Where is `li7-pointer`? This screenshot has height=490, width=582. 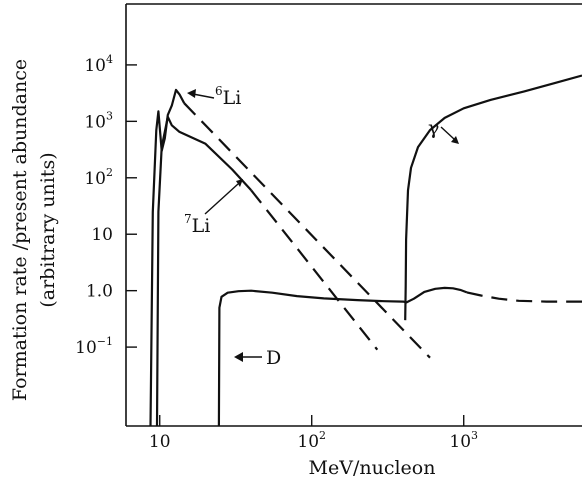
li7-pointer is located at coordinates (221, 199).